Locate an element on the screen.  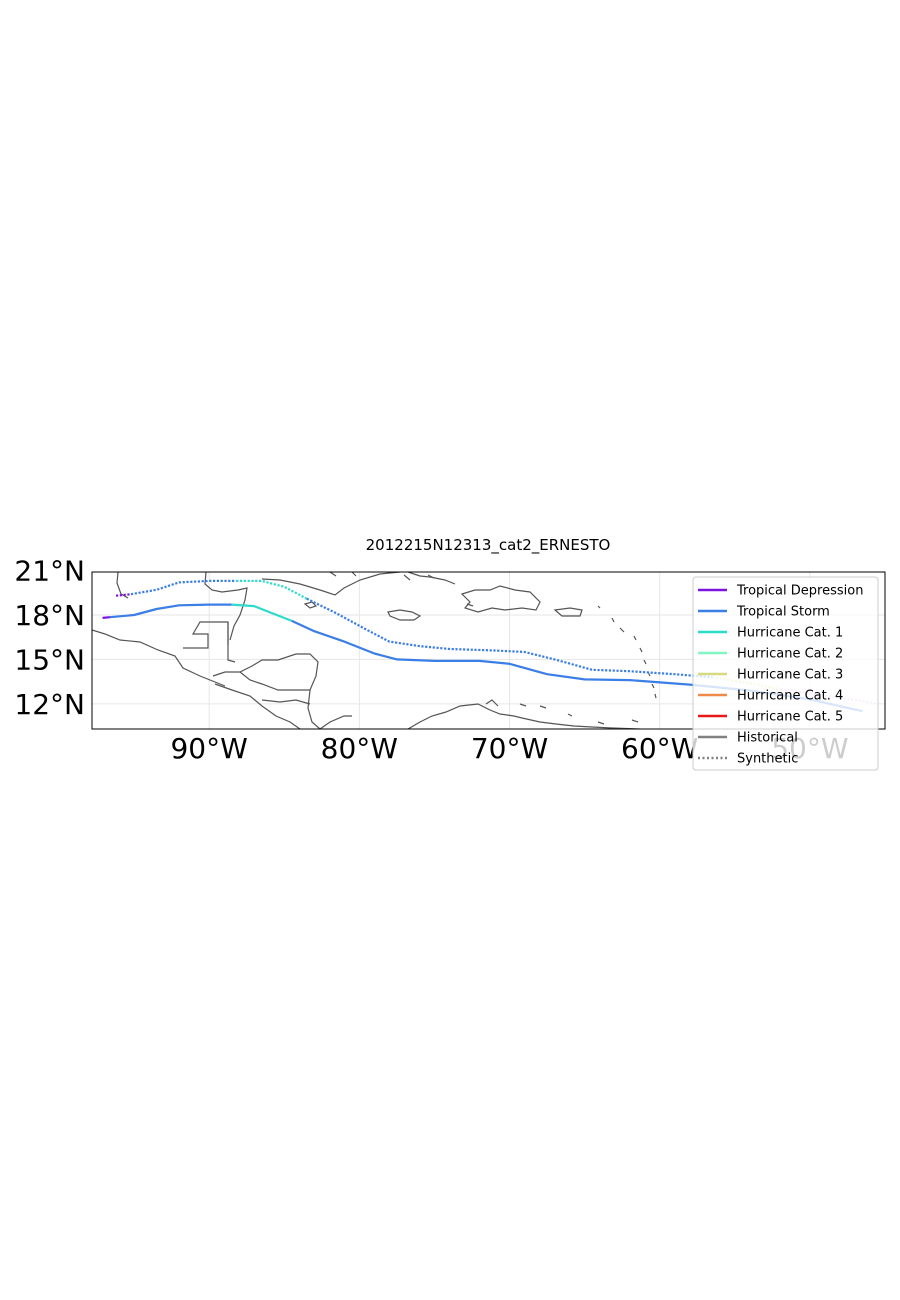
legend-label: Hurricane Cat. 5 is located at coordinates (790, 717).